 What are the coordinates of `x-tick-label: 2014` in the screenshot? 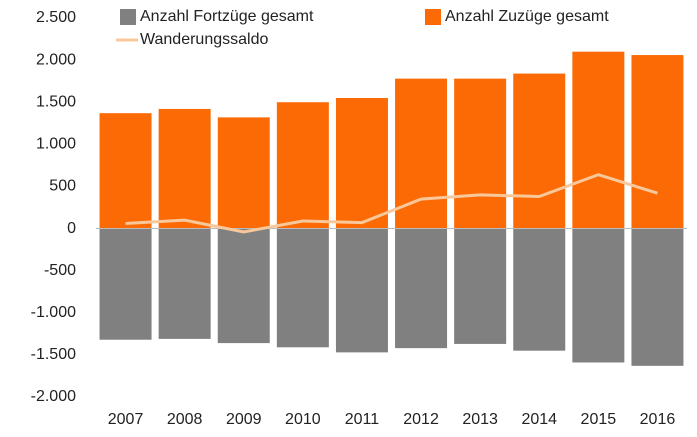 It's located at (539, 419).